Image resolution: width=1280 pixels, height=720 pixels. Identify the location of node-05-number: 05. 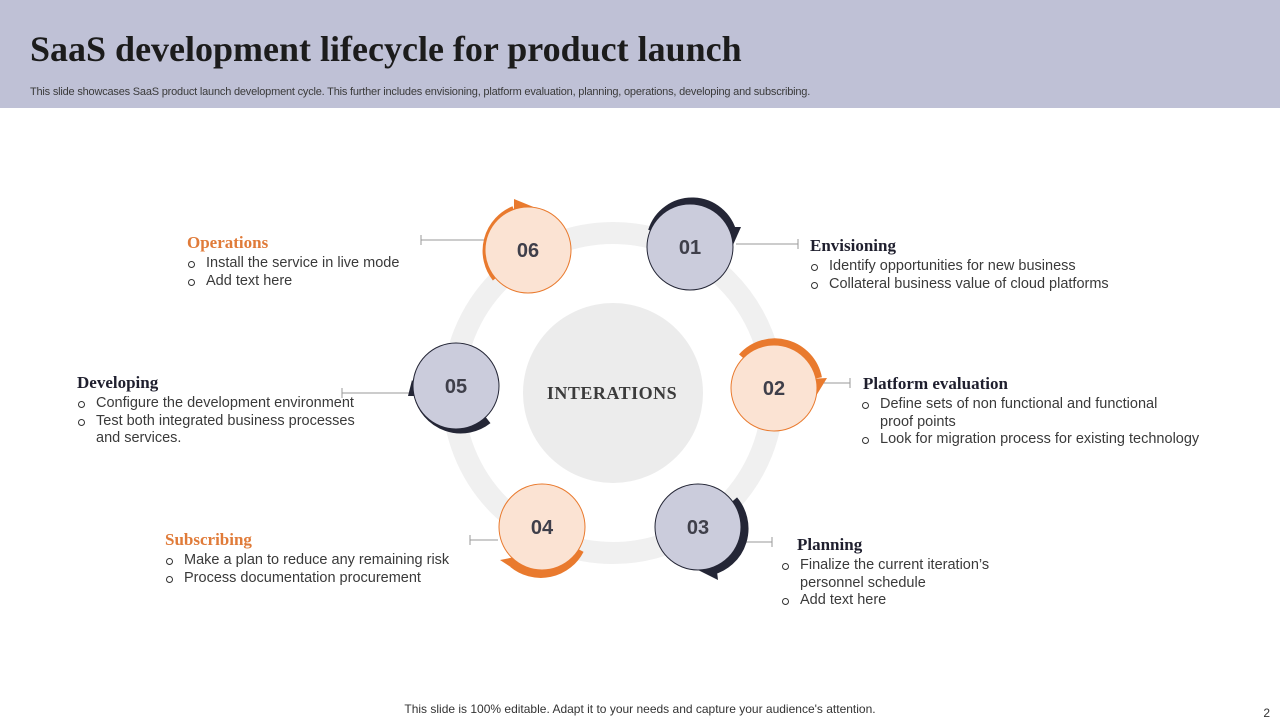
(456, 387).